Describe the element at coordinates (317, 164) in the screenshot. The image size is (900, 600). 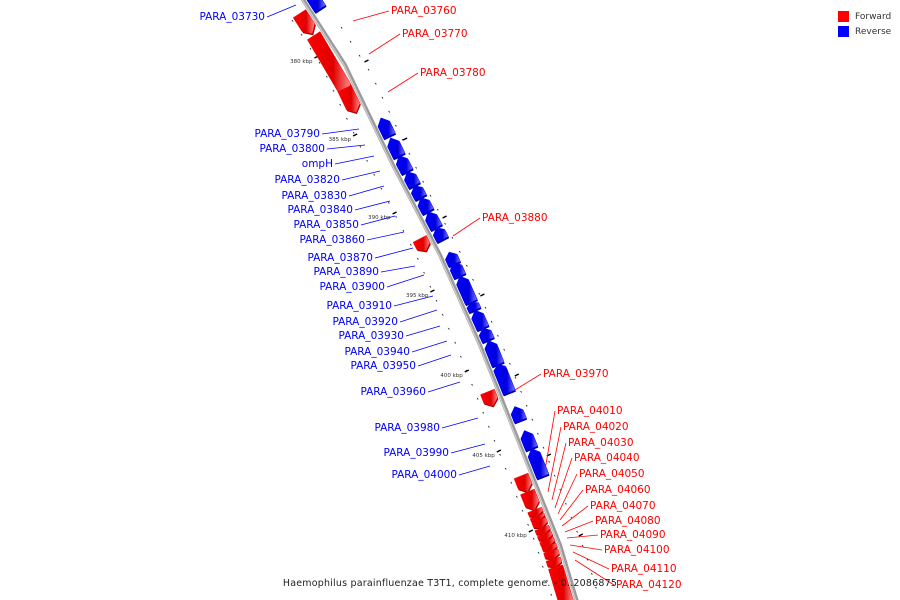
I see `gene-label-omph: ompH` at that location.